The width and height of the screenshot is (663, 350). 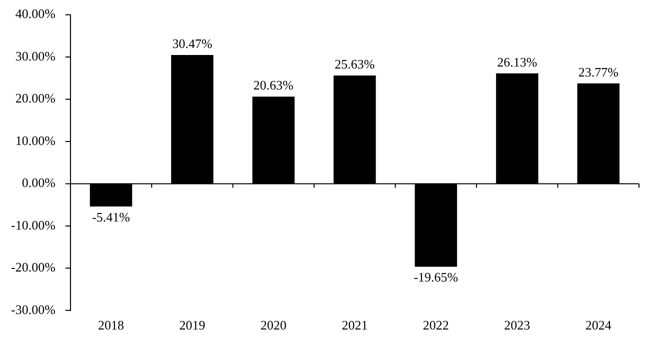 I want to click on x-tick-label: 2024, so click(x=598, y=325).